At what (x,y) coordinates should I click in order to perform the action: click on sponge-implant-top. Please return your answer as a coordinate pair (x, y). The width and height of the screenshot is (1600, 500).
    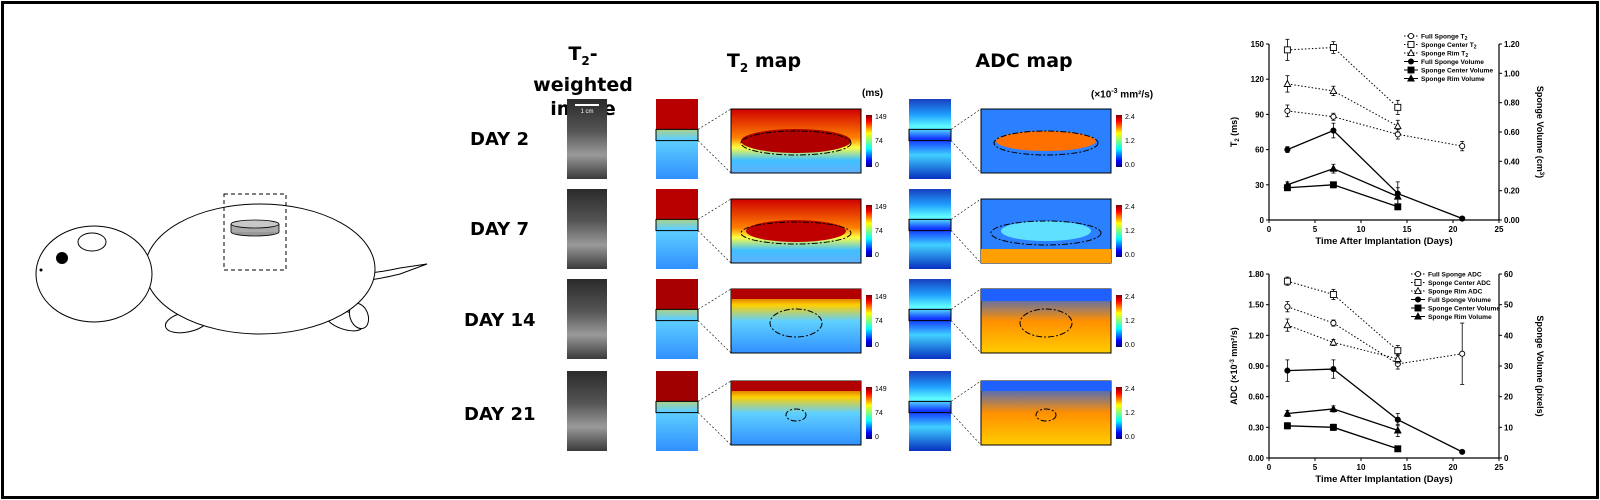
    Looking at the image, I should click on (255, 224).